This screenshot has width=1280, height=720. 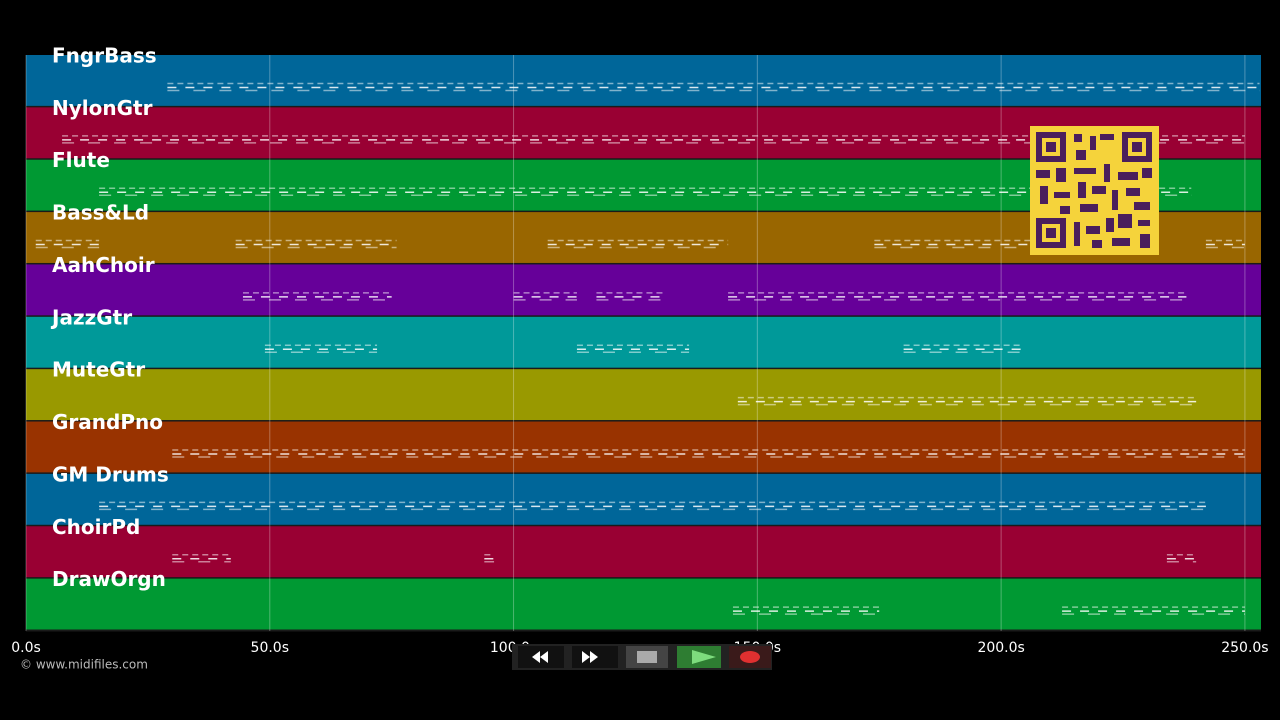 I want to click on record-button, so click(x=750, y=657).